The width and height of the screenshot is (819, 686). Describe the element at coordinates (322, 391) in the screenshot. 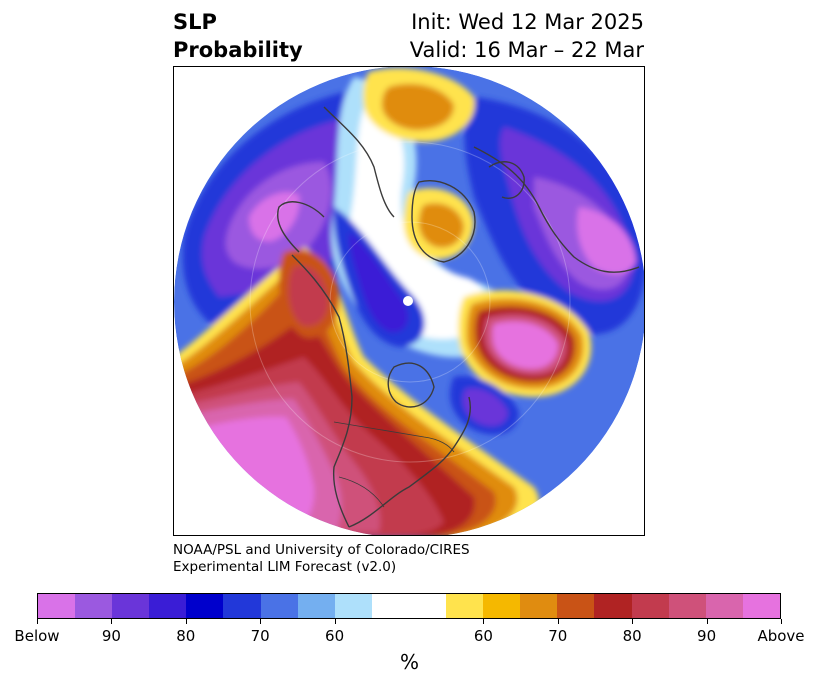

I see `north-america-coast` at that location.